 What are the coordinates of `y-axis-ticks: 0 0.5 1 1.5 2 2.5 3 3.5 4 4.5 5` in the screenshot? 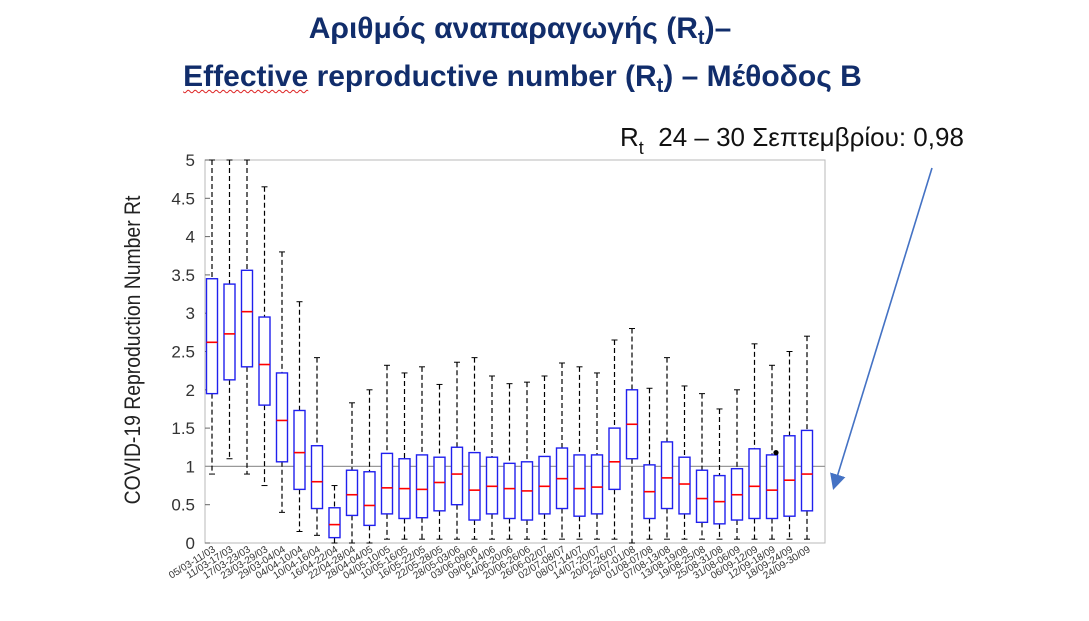 It's located at (190, 352).